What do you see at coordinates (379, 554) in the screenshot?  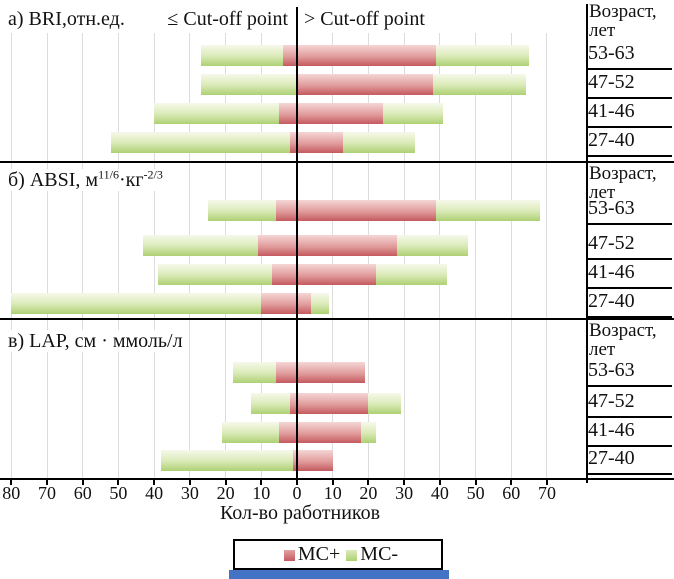 I see `legend-label-mc-minus: МС-` at bounding box center [379, 554].